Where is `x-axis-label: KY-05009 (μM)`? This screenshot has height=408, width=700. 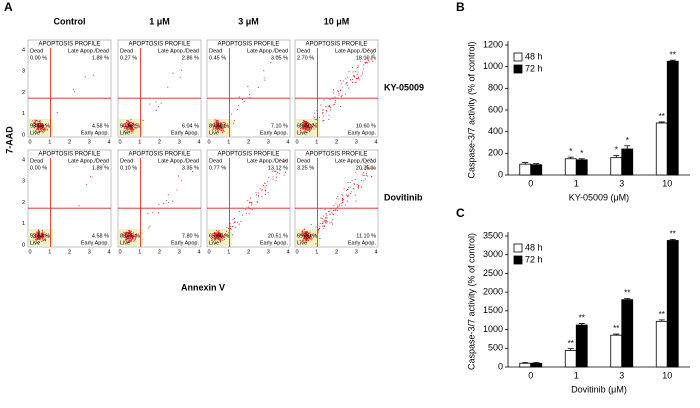 x-axis-label: KY-05009 (μM) is located at coordinates (599, 197).